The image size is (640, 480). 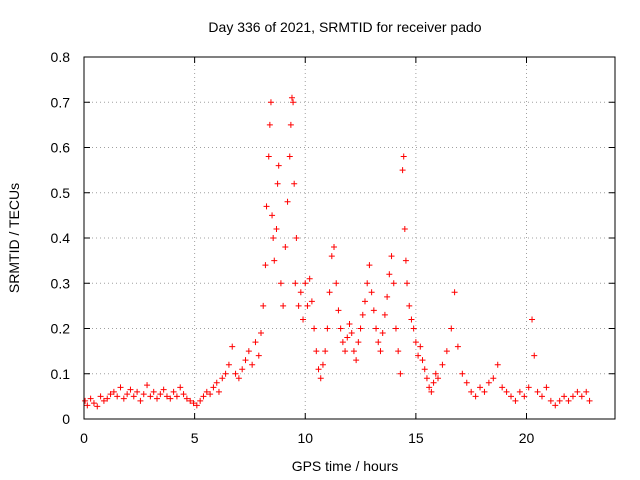 I want to click on y-axis-label: SRMTID / TECUs, so click(x=14, y=238).